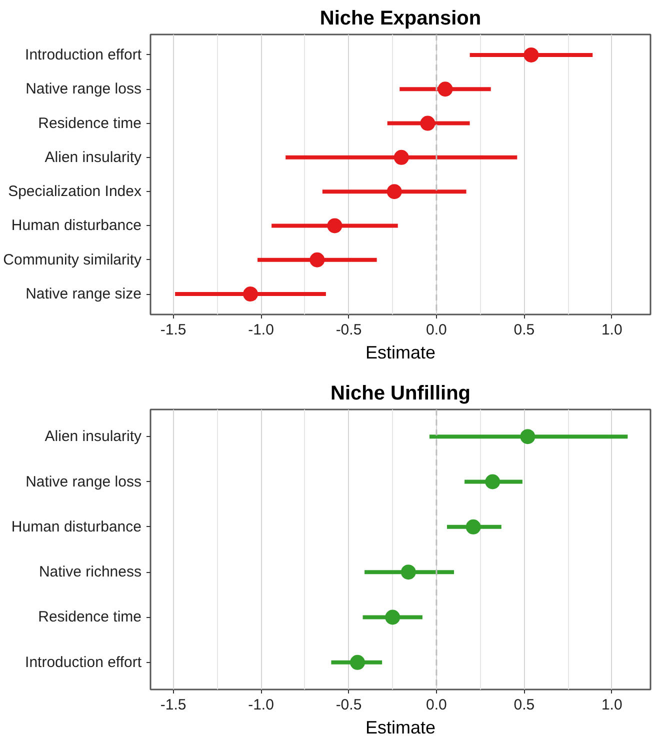  I want to click on y-tick-label: Native range size, so click(84, 294).